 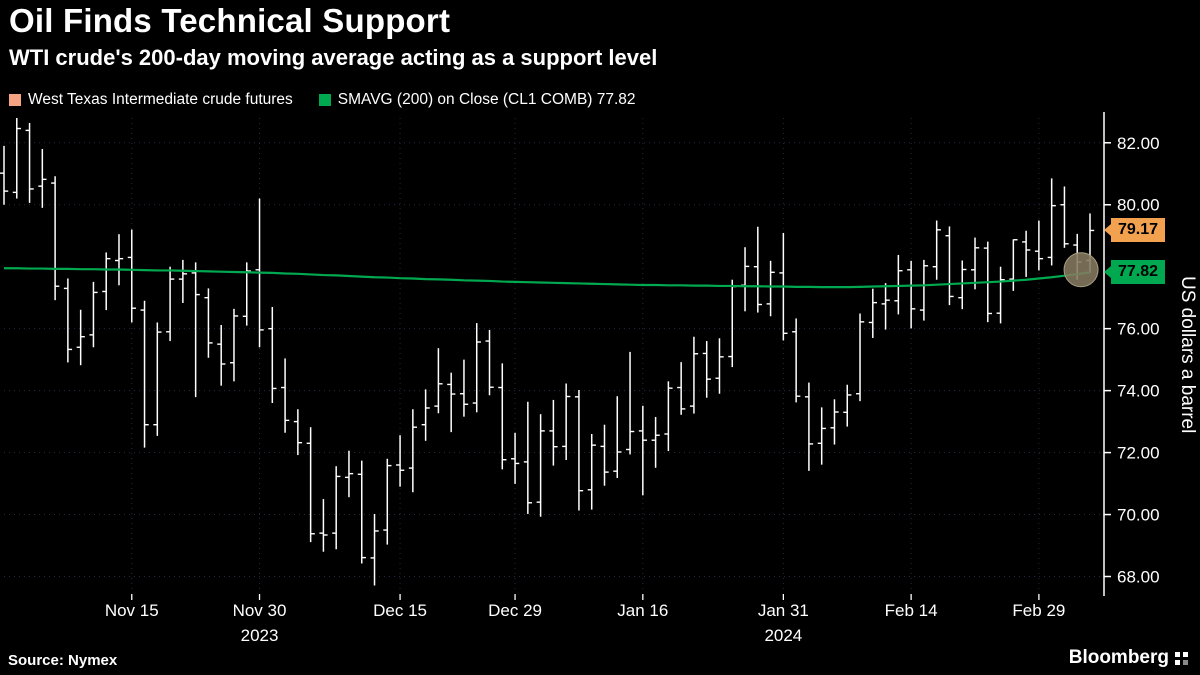 What do you see at coordinates (547, 278) in the screenshot?
I see `smavg-line` at bounding box center [547, 278].